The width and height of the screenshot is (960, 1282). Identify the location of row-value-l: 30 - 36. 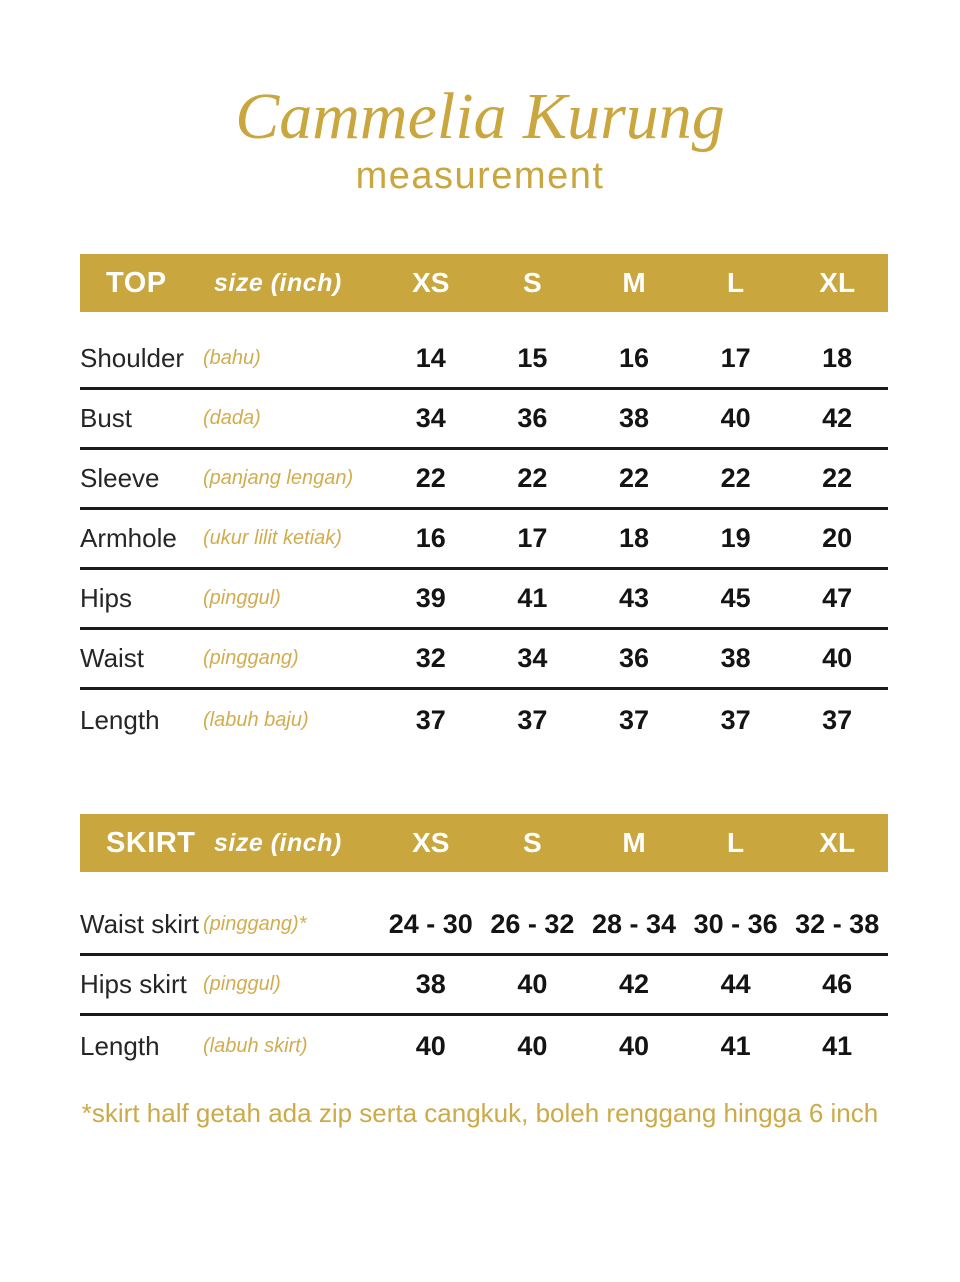
(735, 924).